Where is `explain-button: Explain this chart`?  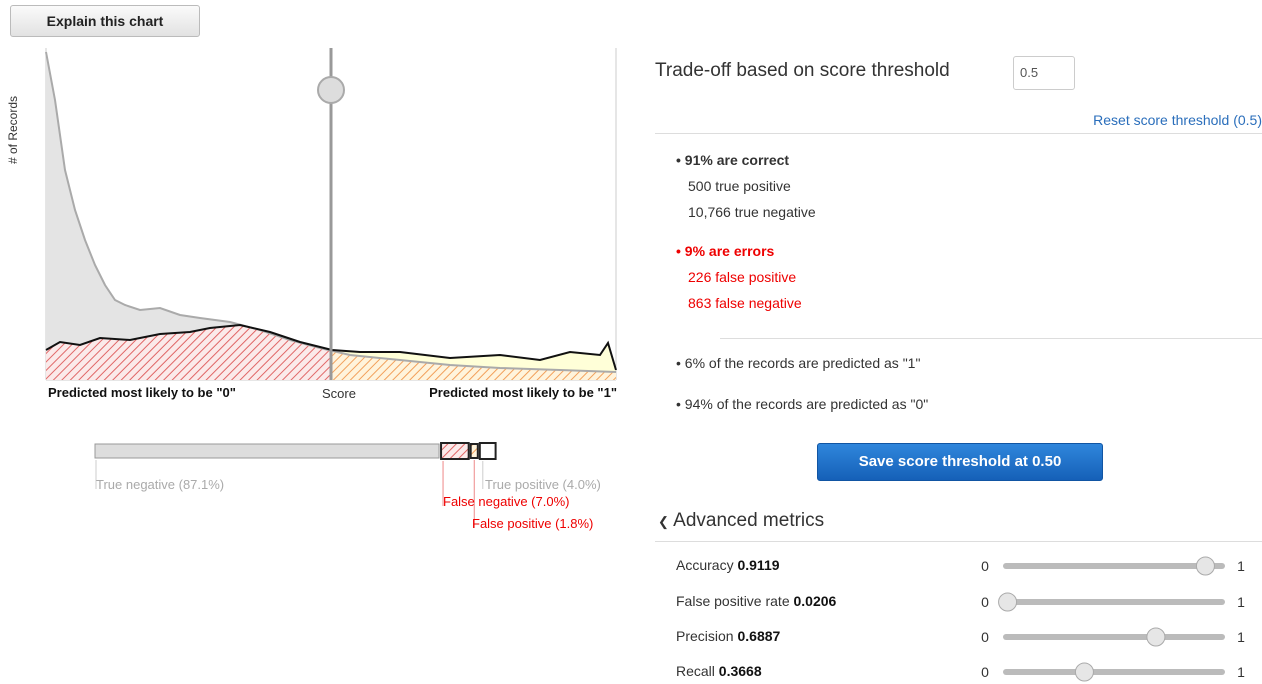 explain-button: Explain this chart is located at coordinates (105, 21).